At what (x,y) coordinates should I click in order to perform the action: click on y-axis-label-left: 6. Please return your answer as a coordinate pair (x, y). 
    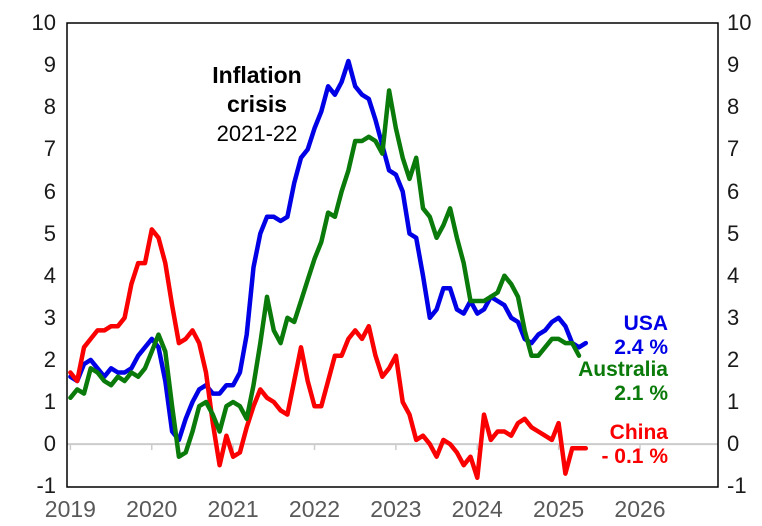
    Looking at the image, I should click on (49, 191).